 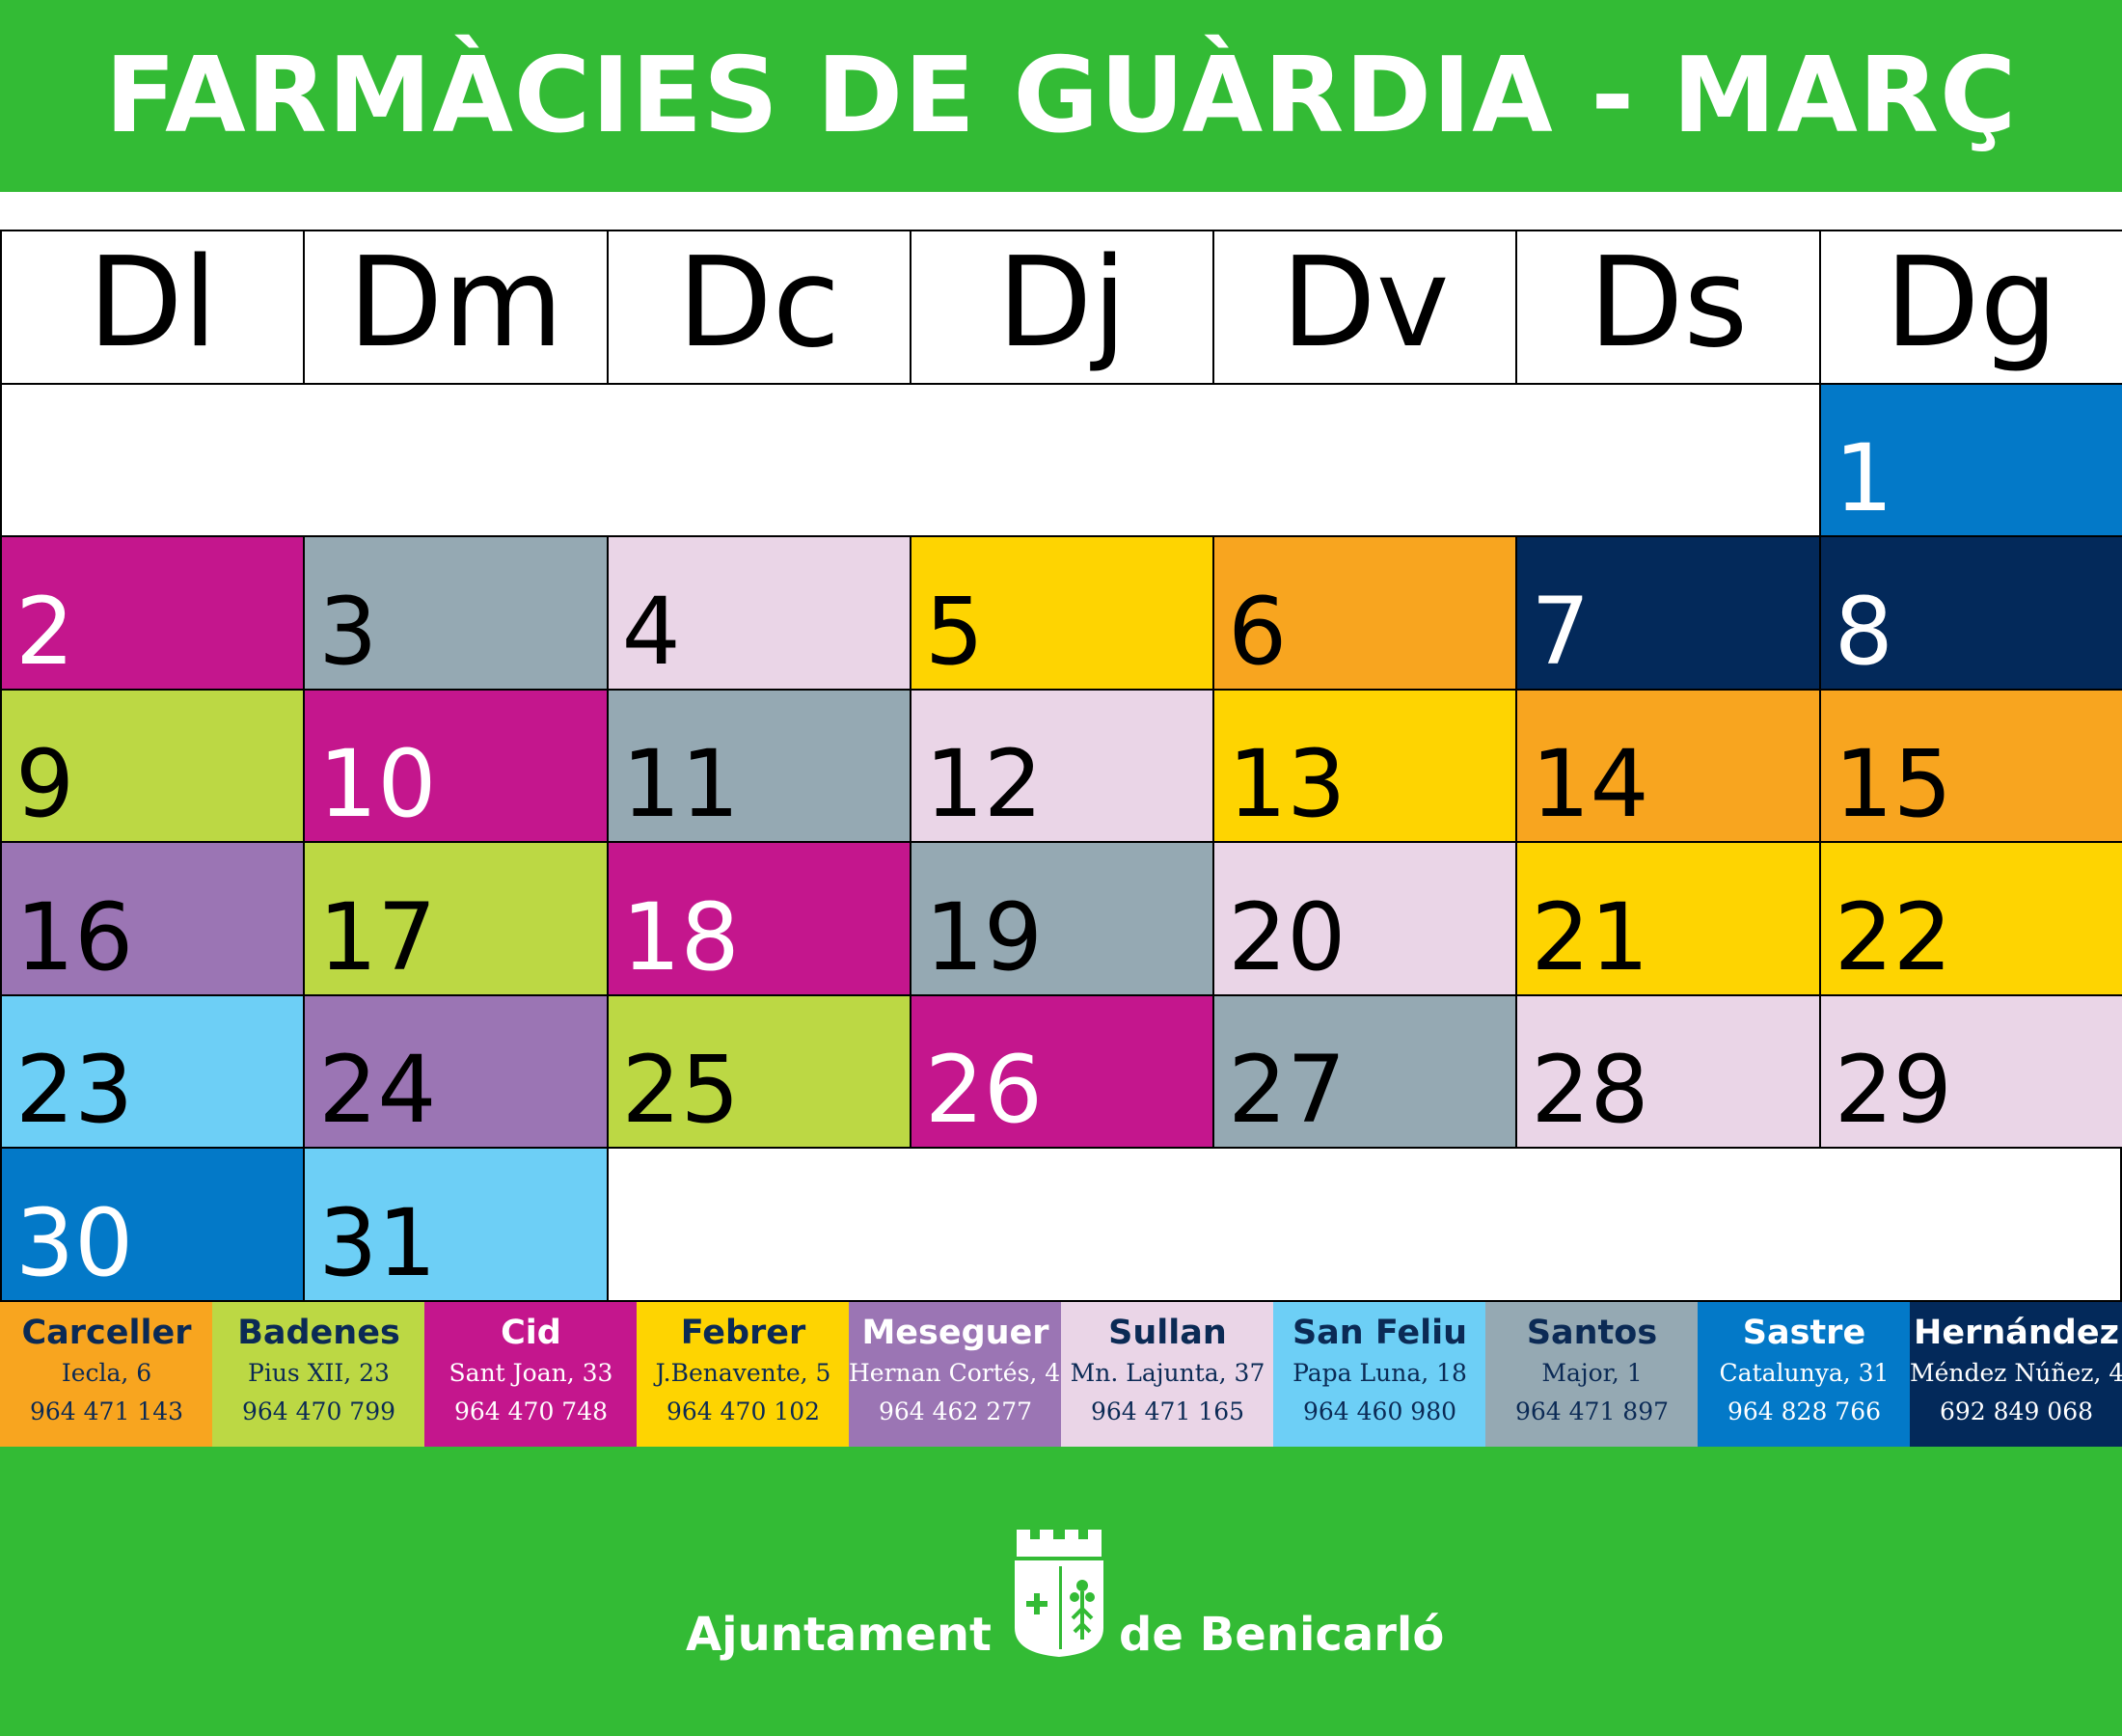 What do you see at coordinates (378, 1243) in the screenshot?
I see `day-number: 31` at bounding box center [378, 1243].